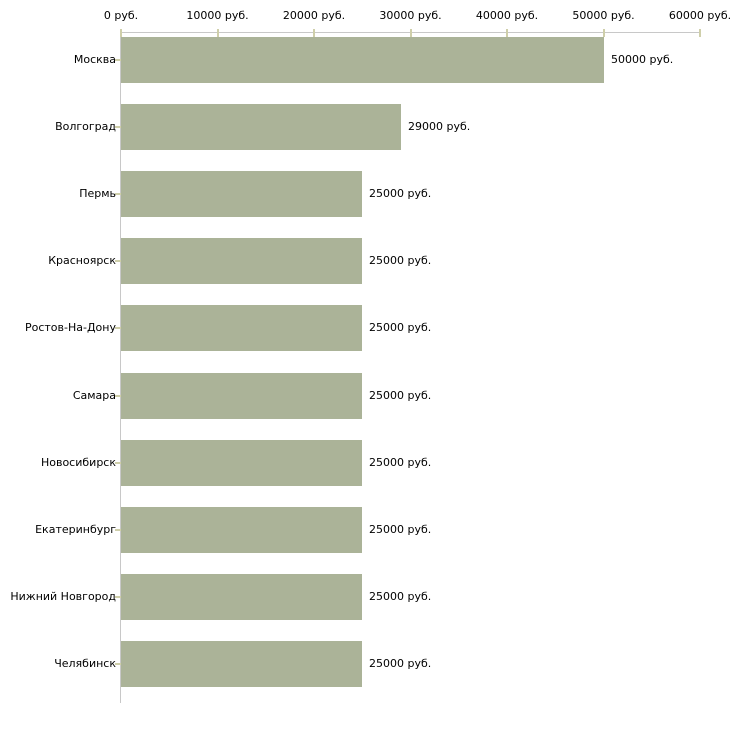 Image resolution: width=730 pixels, height=730 pixels. I want to click on x-tick-label: 20000 руб., so click(314, 15).